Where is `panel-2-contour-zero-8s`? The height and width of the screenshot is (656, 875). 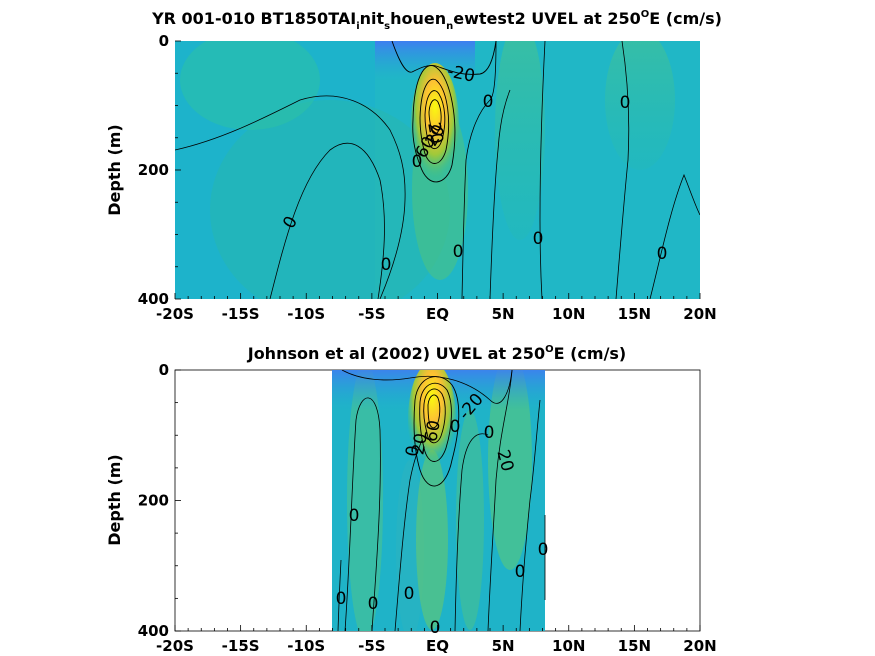
panel-2-contour-zero-8s is located at coordinates (339, 595).